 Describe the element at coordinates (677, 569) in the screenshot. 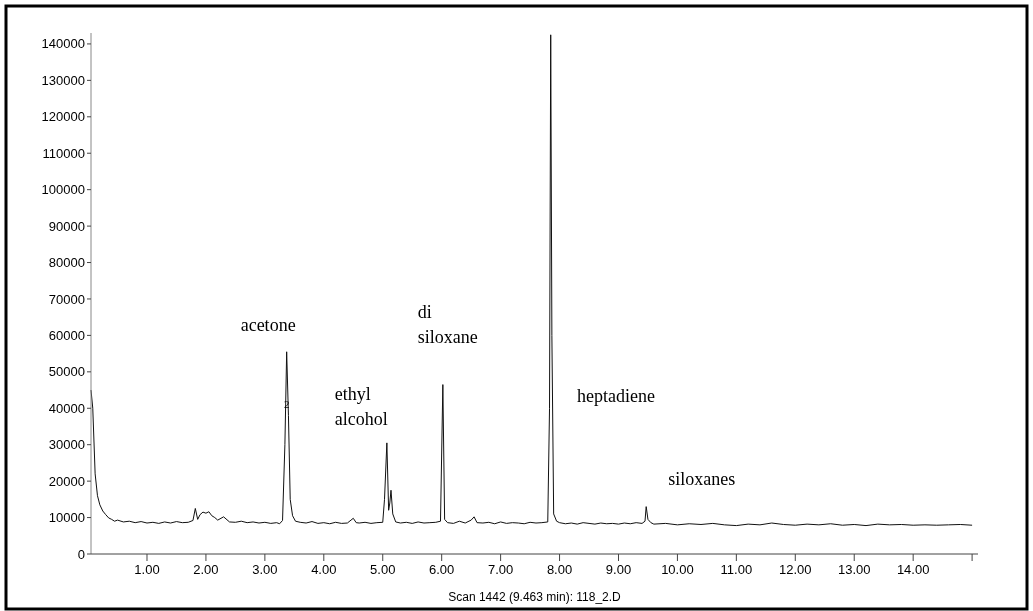

I see `x-tick-label: 10.00` at that location.